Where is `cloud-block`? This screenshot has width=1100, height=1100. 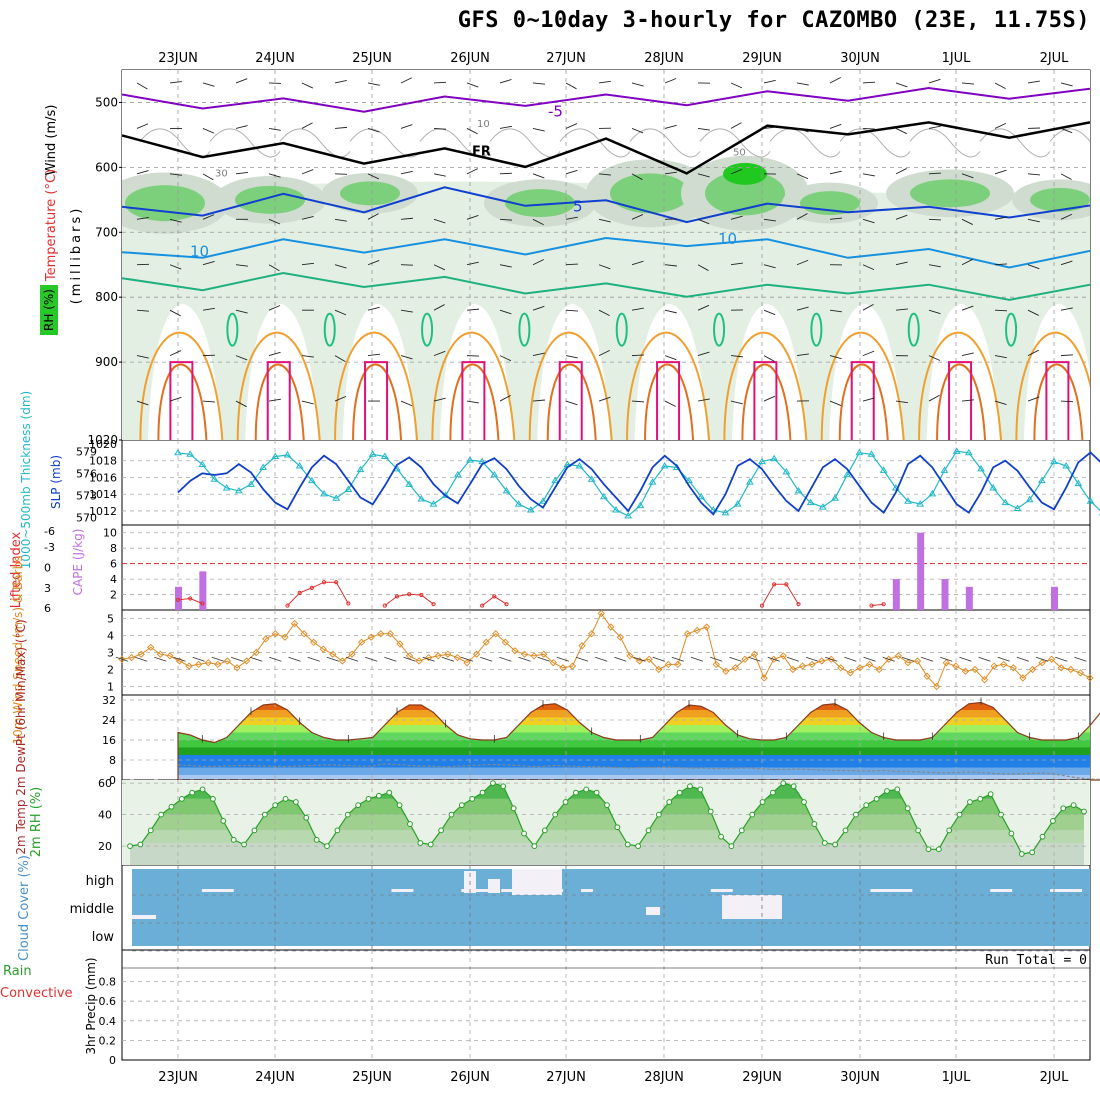 cloud-block is located at coordinates (144, 917).